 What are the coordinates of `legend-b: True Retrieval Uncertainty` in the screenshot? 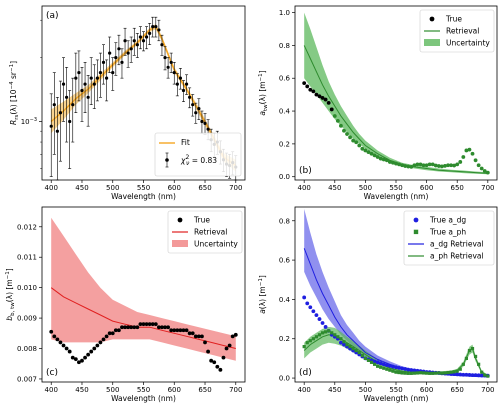 It's located at (457, 31).